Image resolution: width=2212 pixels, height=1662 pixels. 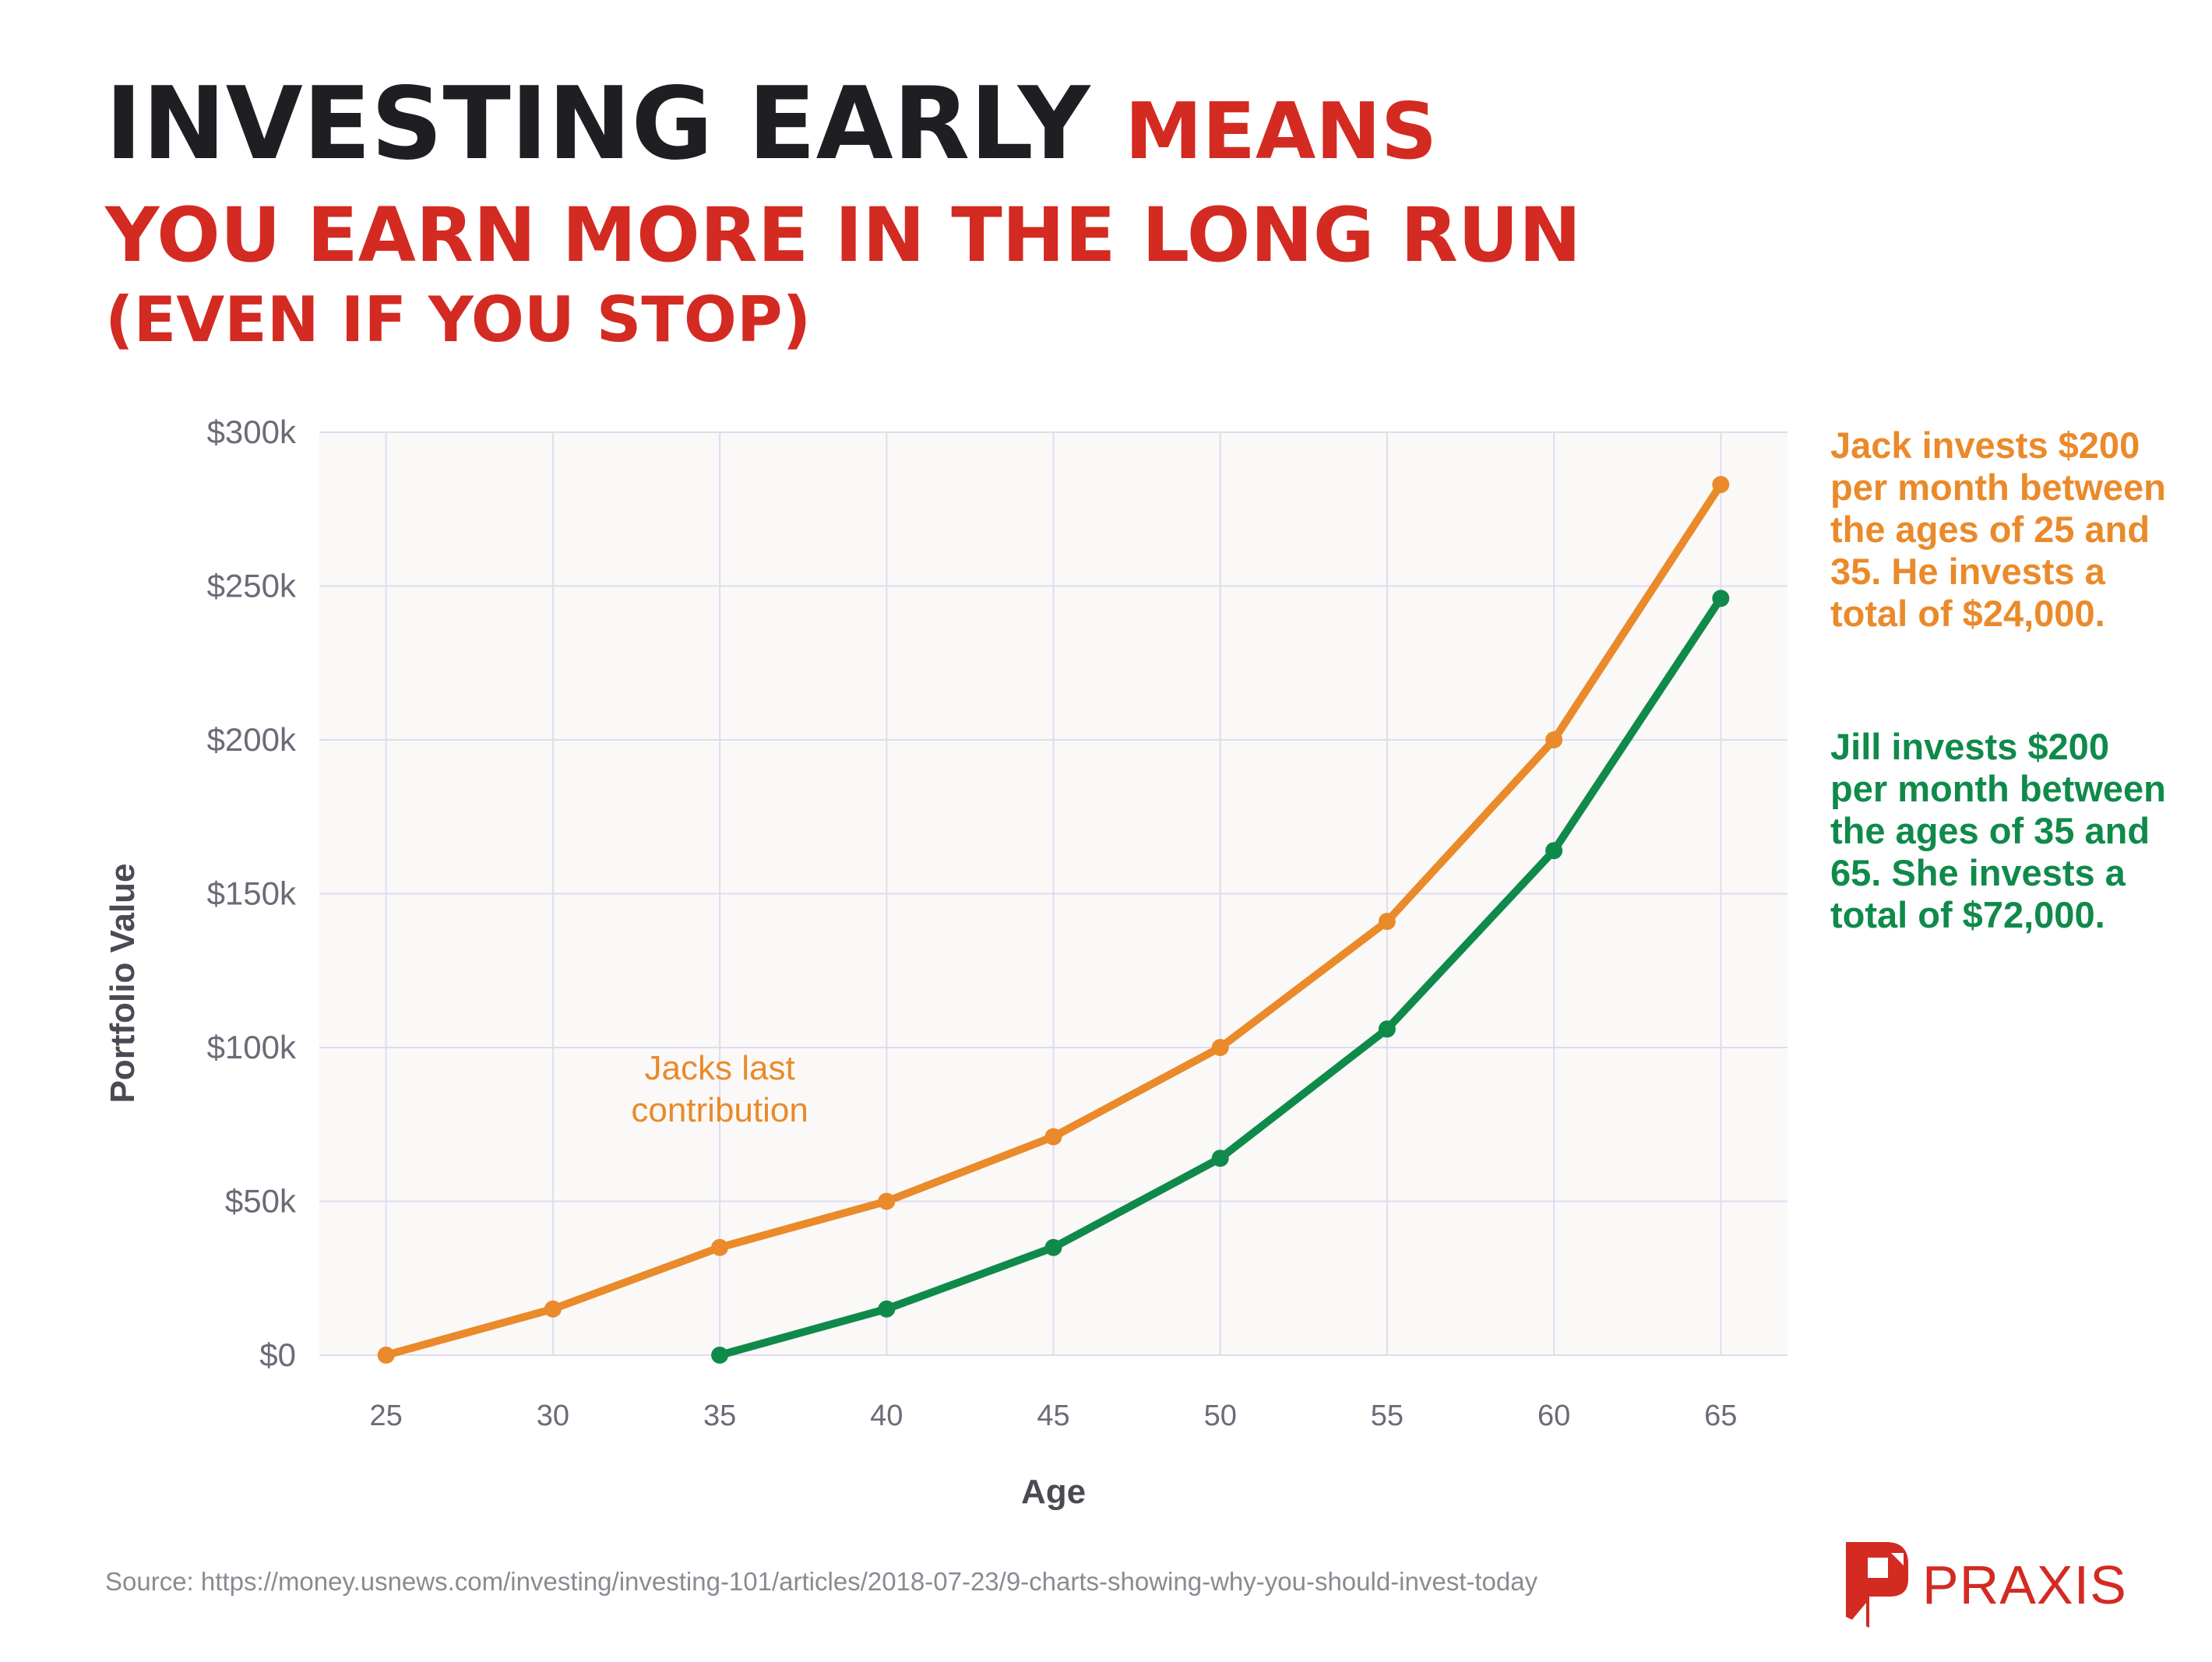 I want to click on praxis-logo: PRAXIS, so click(x=1986, y=1585).